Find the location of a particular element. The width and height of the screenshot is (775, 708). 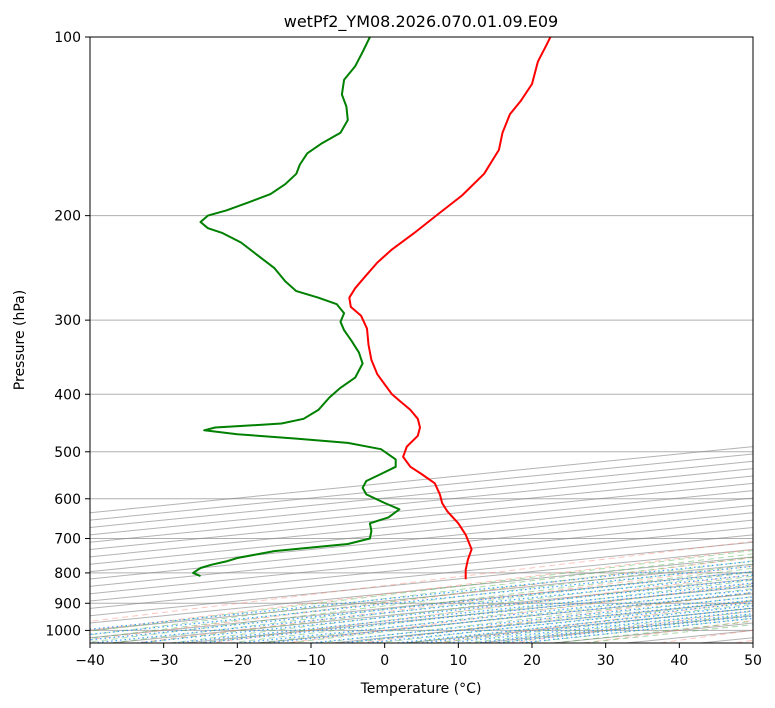

x-tick-label: 0 is located at coordinates (384, 661).